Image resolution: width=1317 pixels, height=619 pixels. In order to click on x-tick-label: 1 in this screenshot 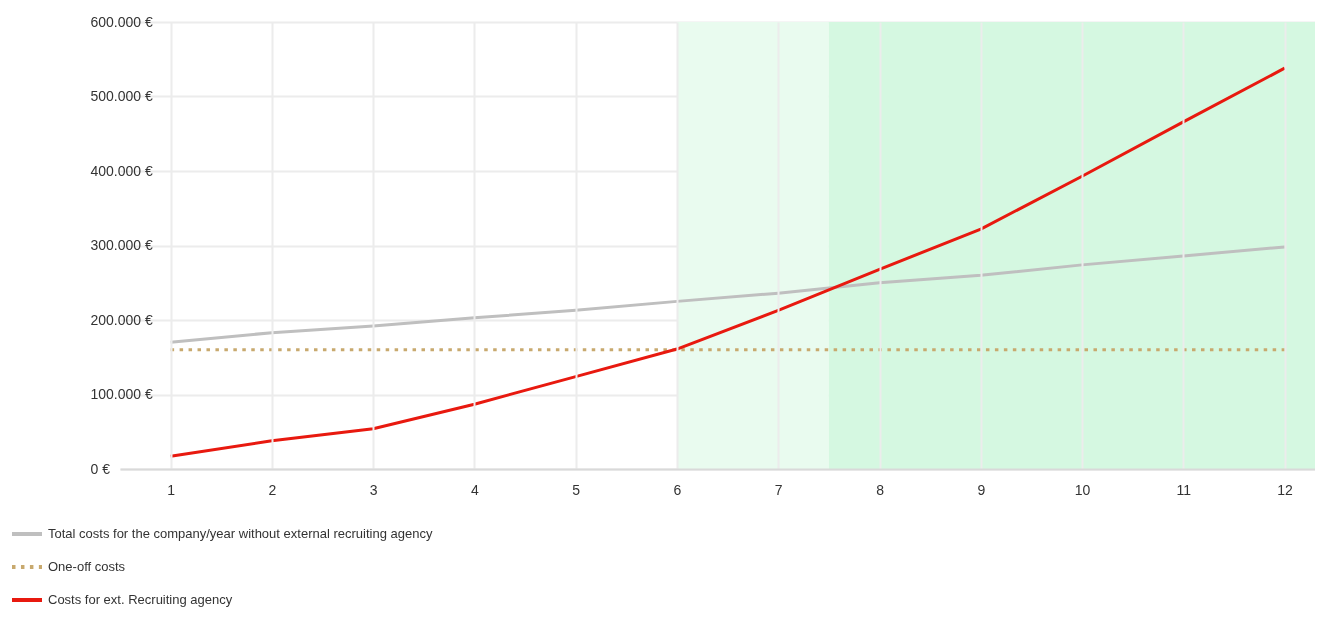, I will do `click(171, 489)`.